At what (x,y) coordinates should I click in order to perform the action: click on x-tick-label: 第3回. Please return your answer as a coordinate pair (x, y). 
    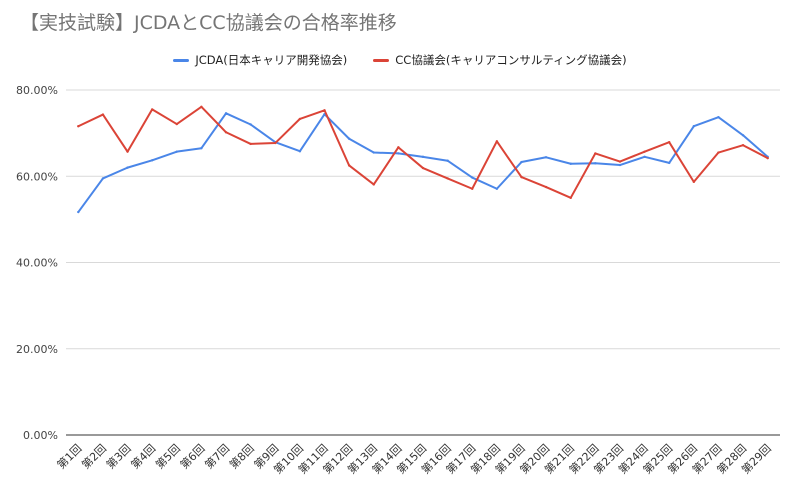
    Looking at the image, I should click on (118, 456).